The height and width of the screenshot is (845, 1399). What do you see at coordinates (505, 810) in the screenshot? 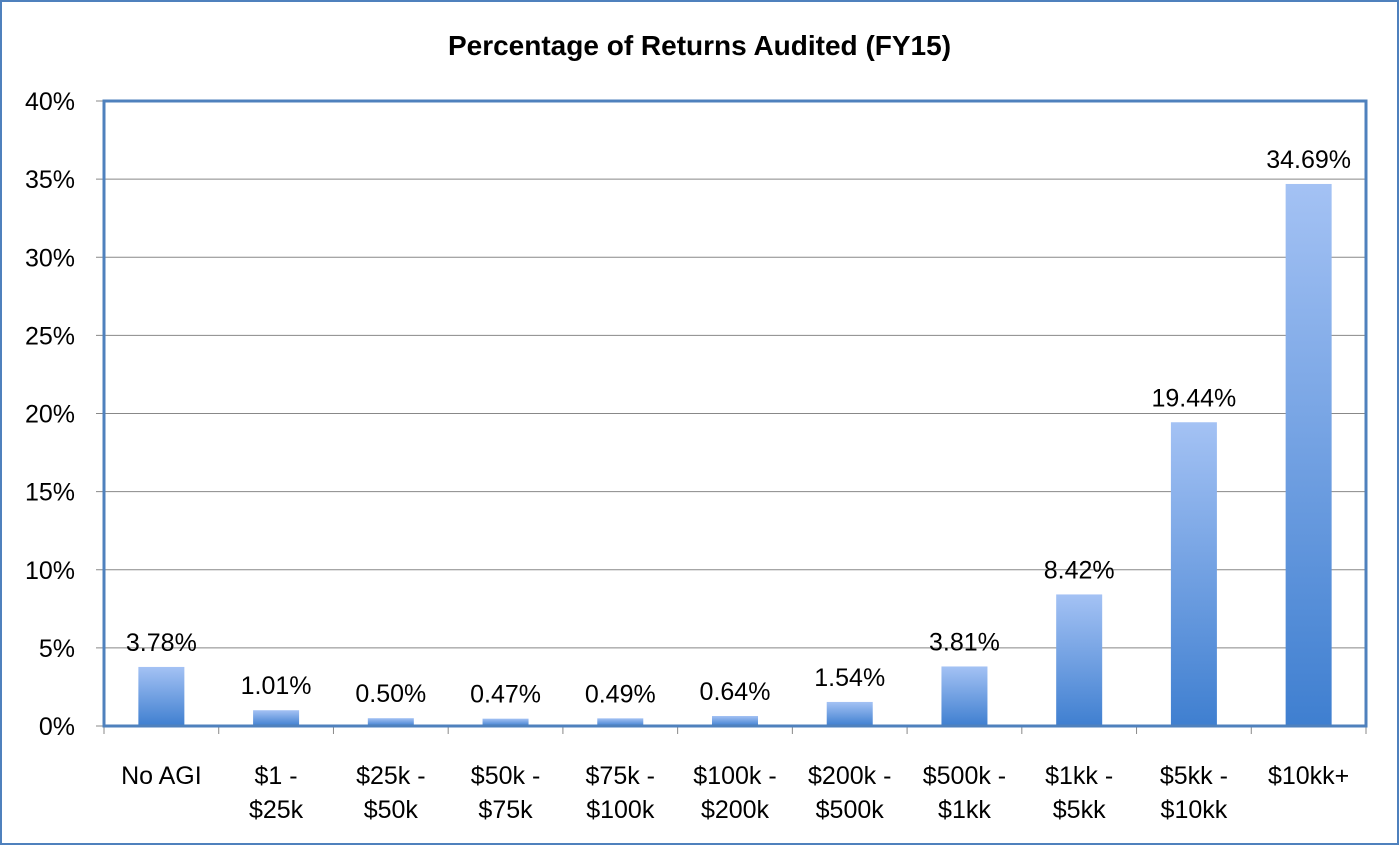
I see `x-tick-label: $75k` at bounding box center [505, 810].